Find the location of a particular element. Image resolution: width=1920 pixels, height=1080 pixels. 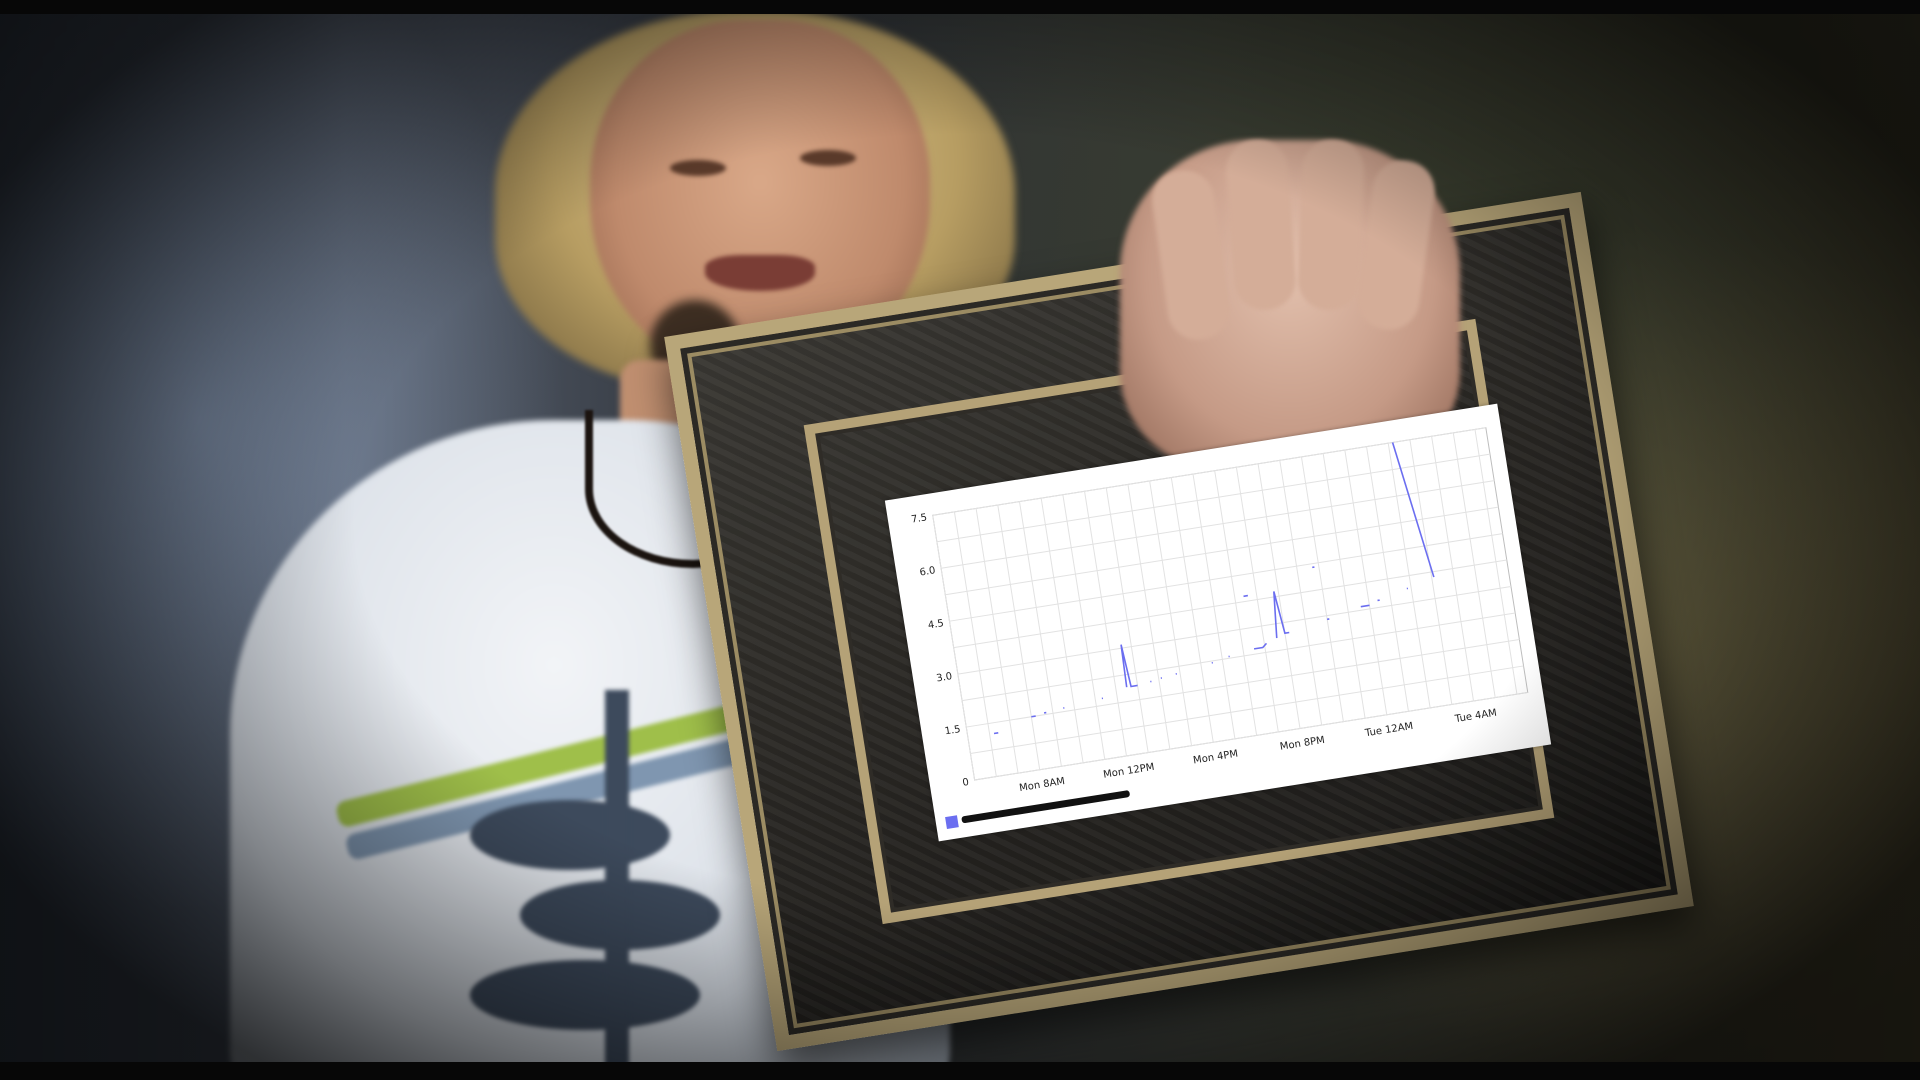

right-eye is located at coordinates (828, 158).